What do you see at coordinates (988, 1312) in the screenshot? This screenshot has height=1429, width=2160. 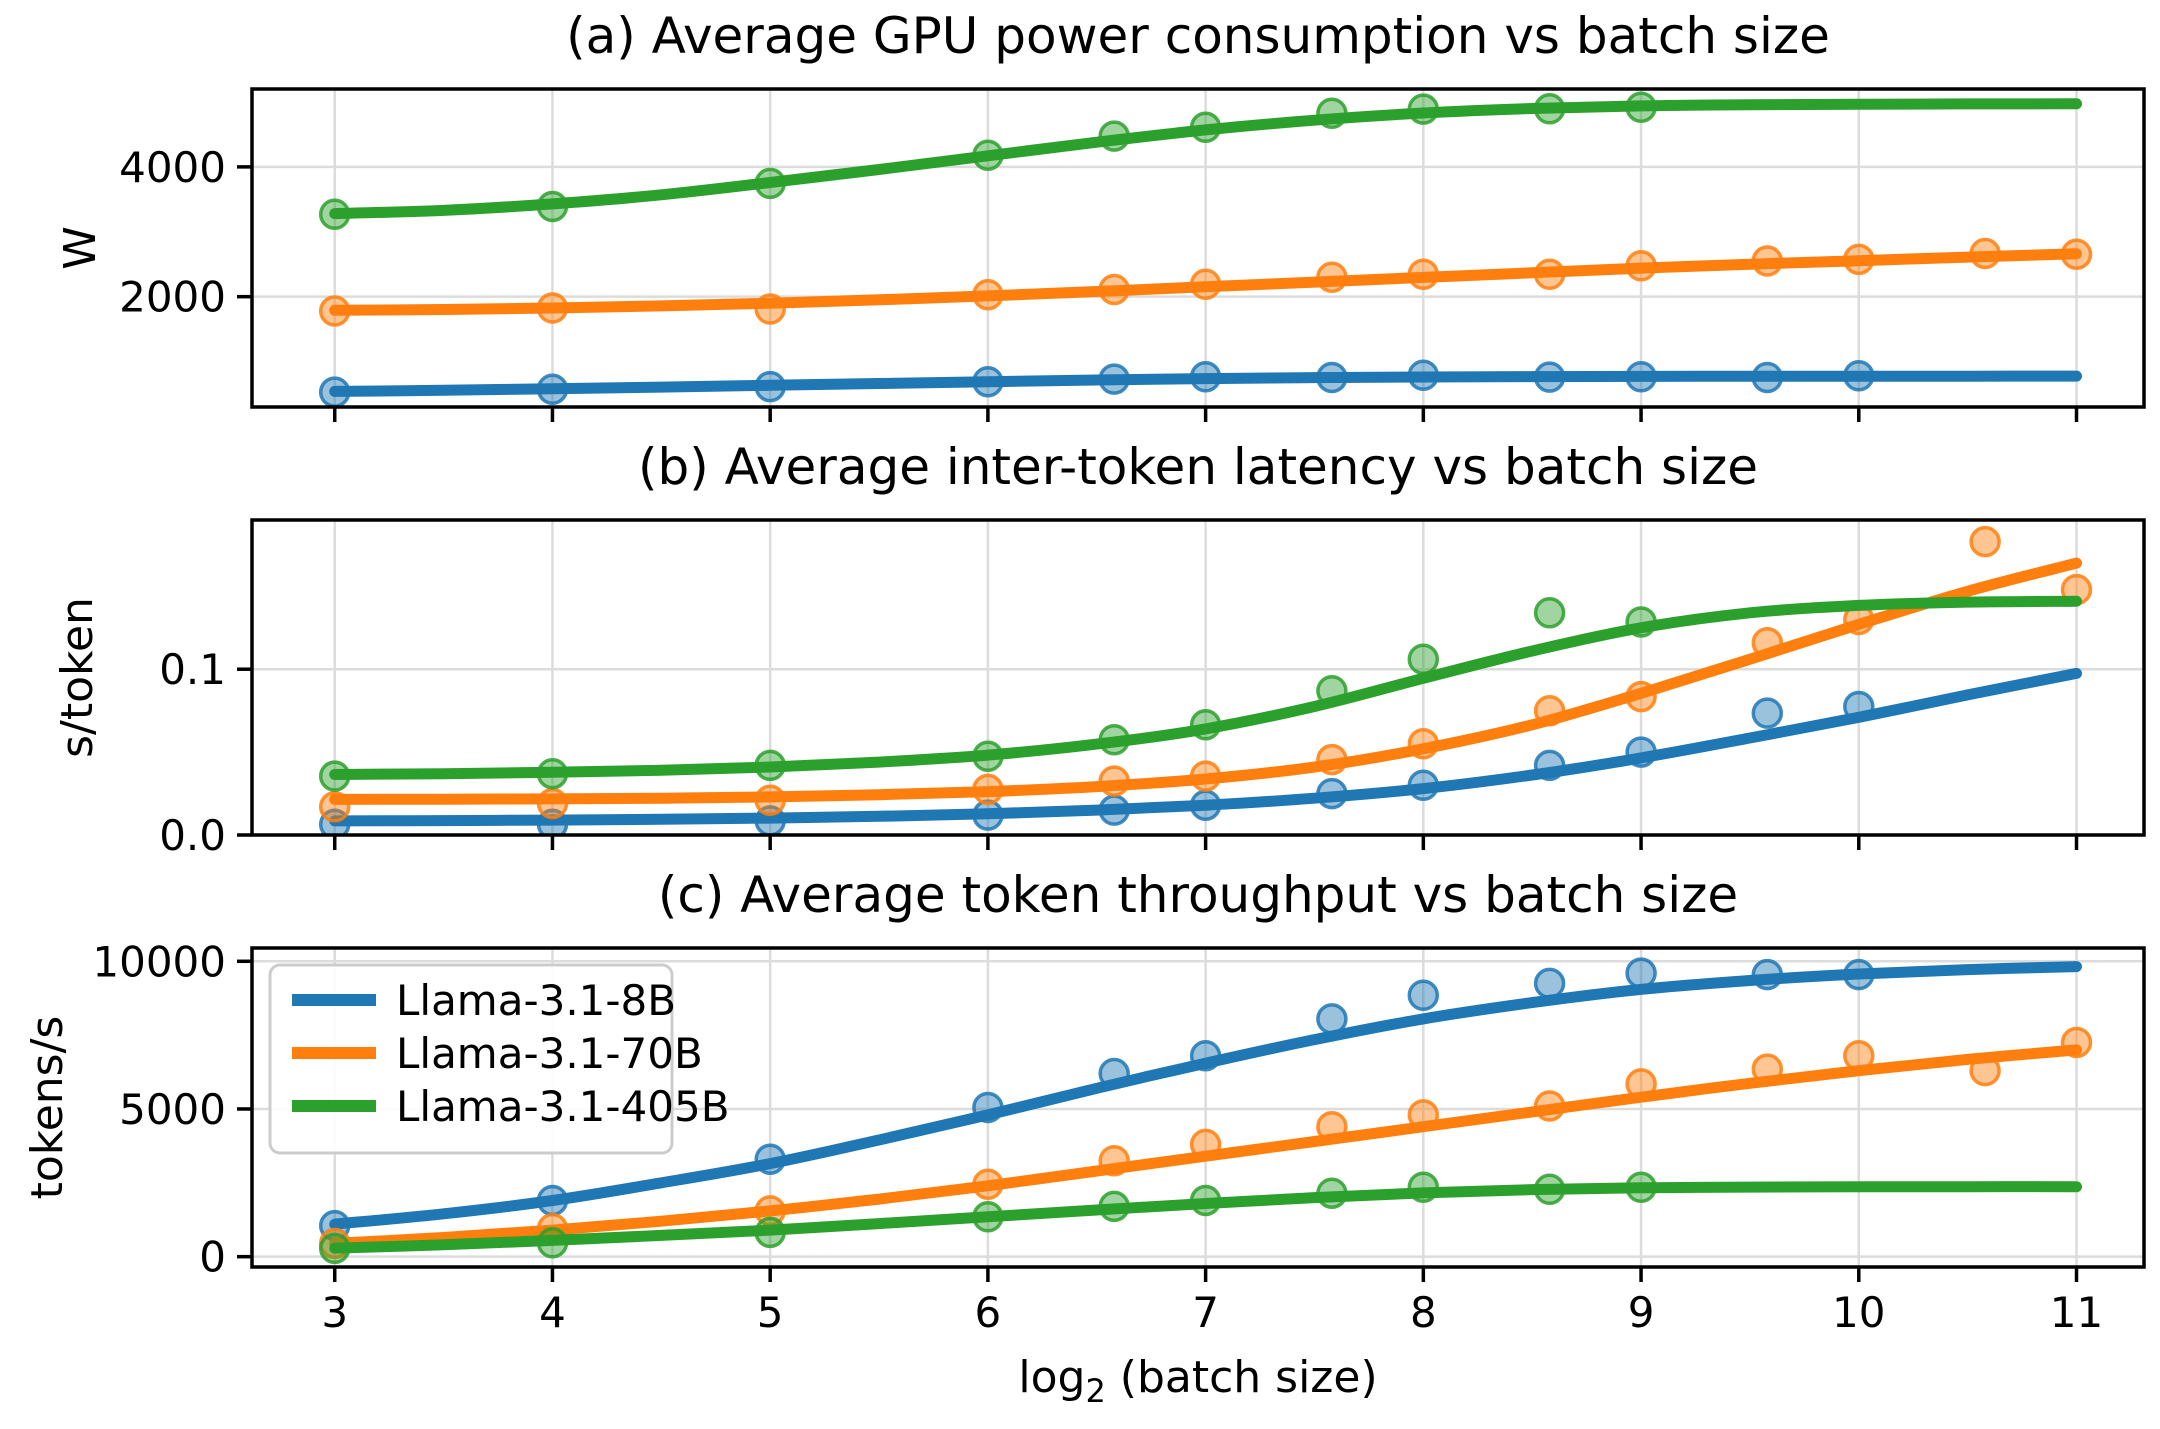 I see `x-tick-label: 6` at bounding box center [988, 1312].